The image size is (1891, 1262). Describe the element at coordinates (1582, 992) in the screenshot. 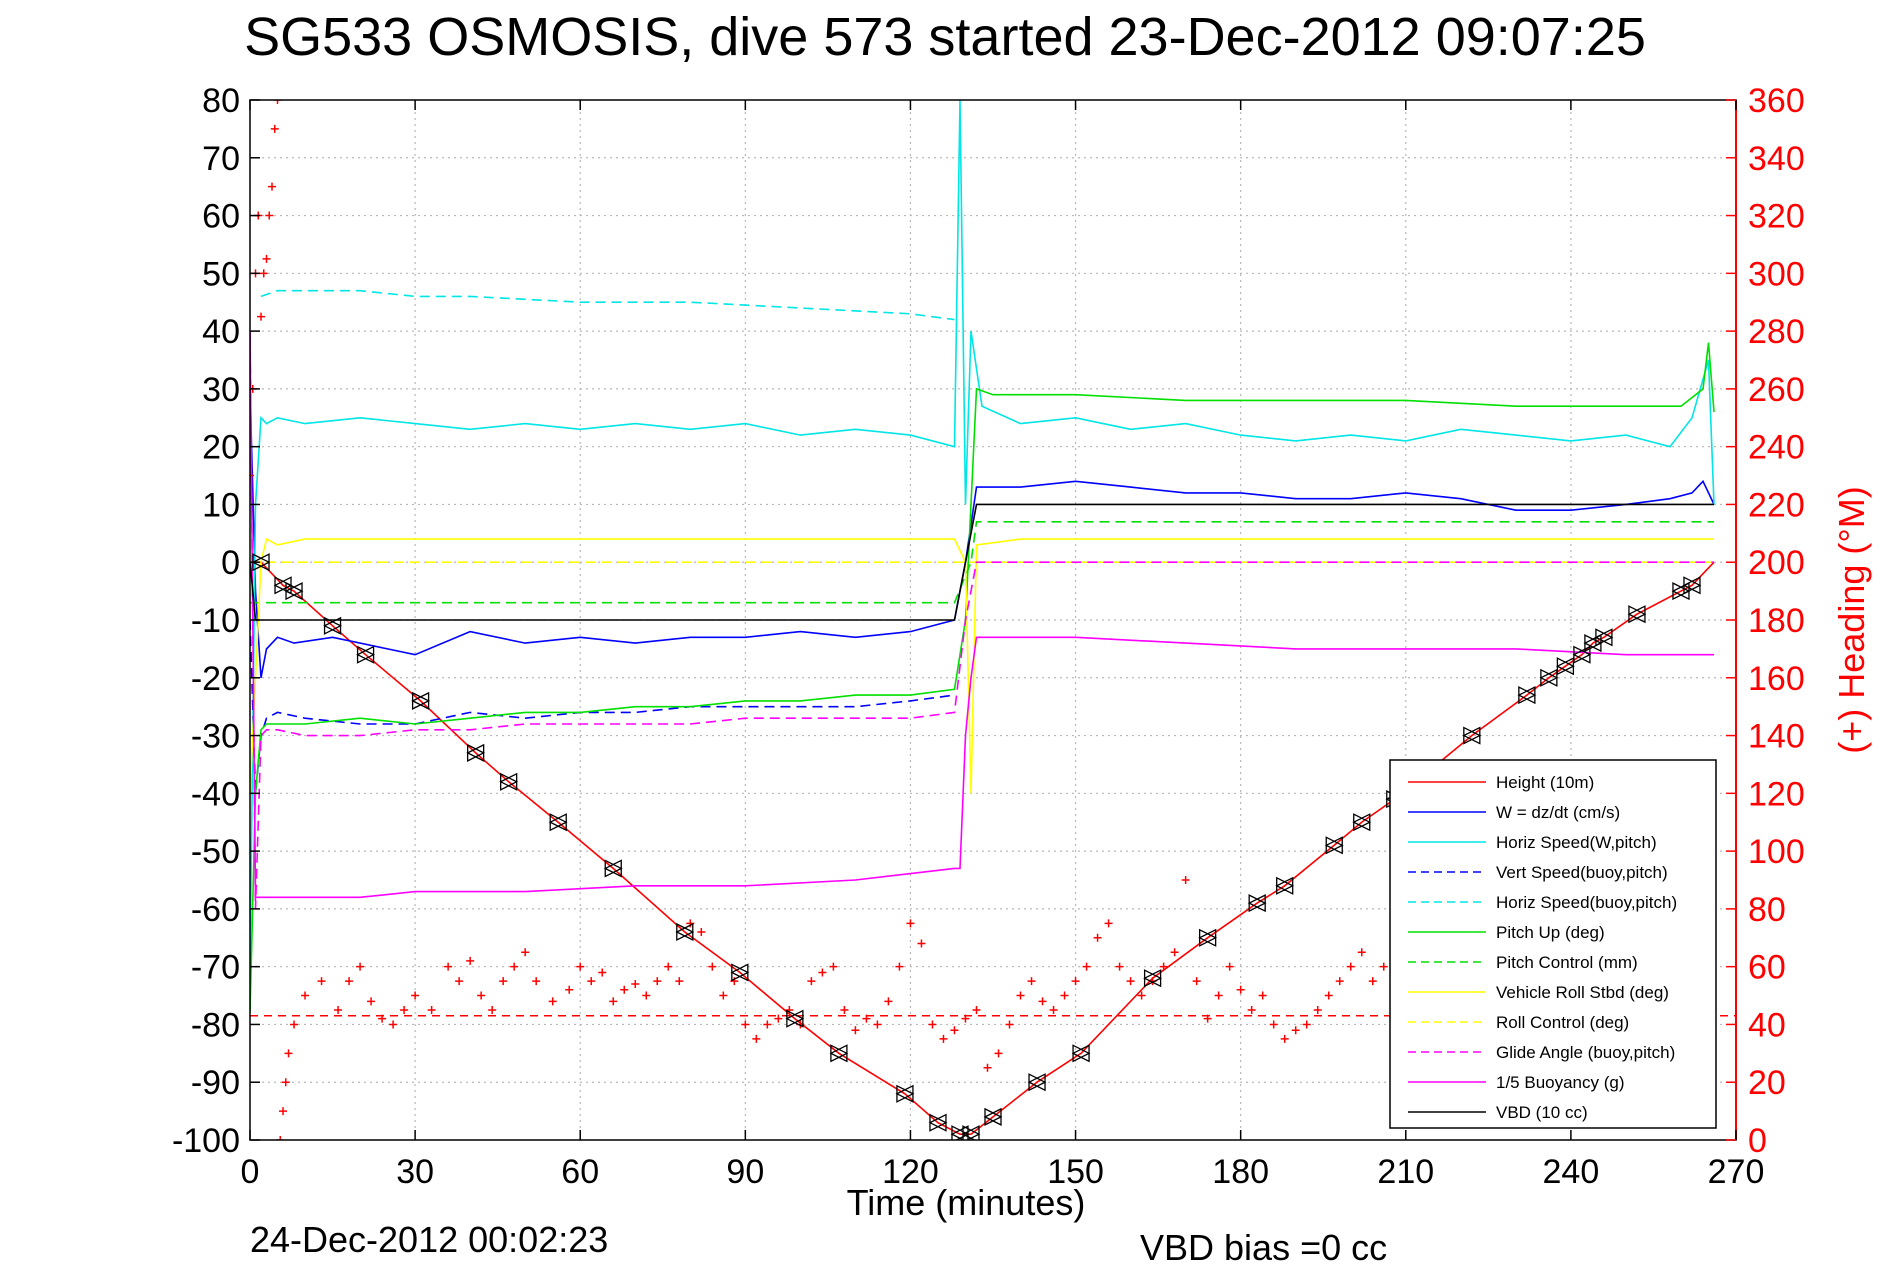

I see `legend-label: Vehicle Roll Stbd (deg)` at that location.